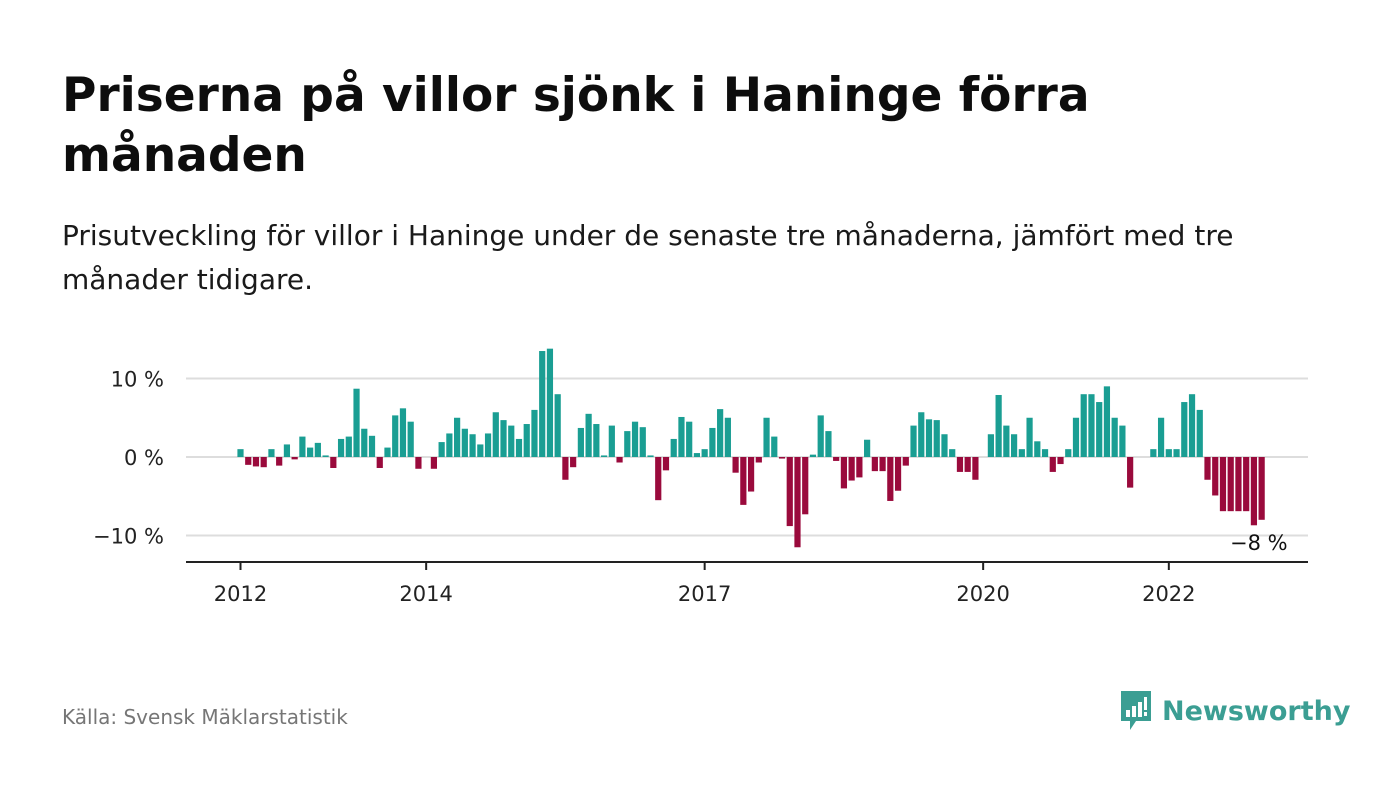 The width and height of the screenshot is (1400, 794). Describe the element at coordinates (240, 594) in the screenshot. I see `x-tick-label: 2012` at that location.